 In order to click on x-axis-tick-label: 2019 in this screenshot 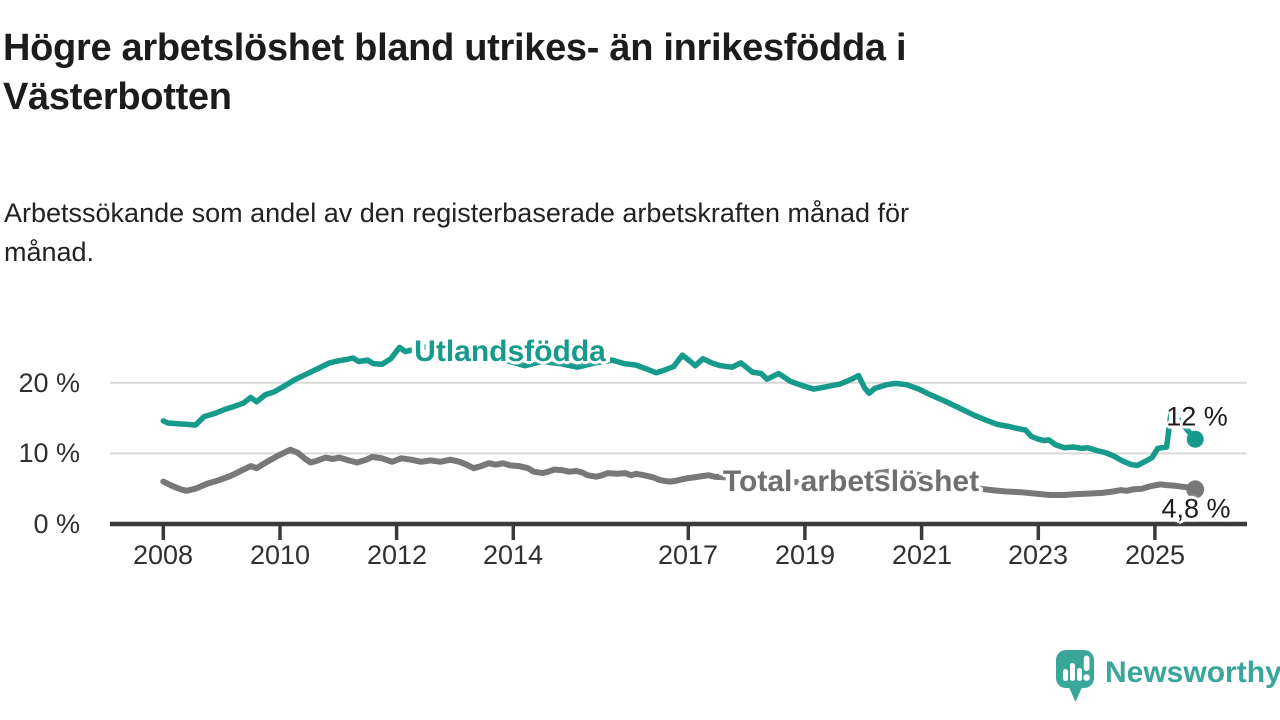, I will do `click(805, 555)`.